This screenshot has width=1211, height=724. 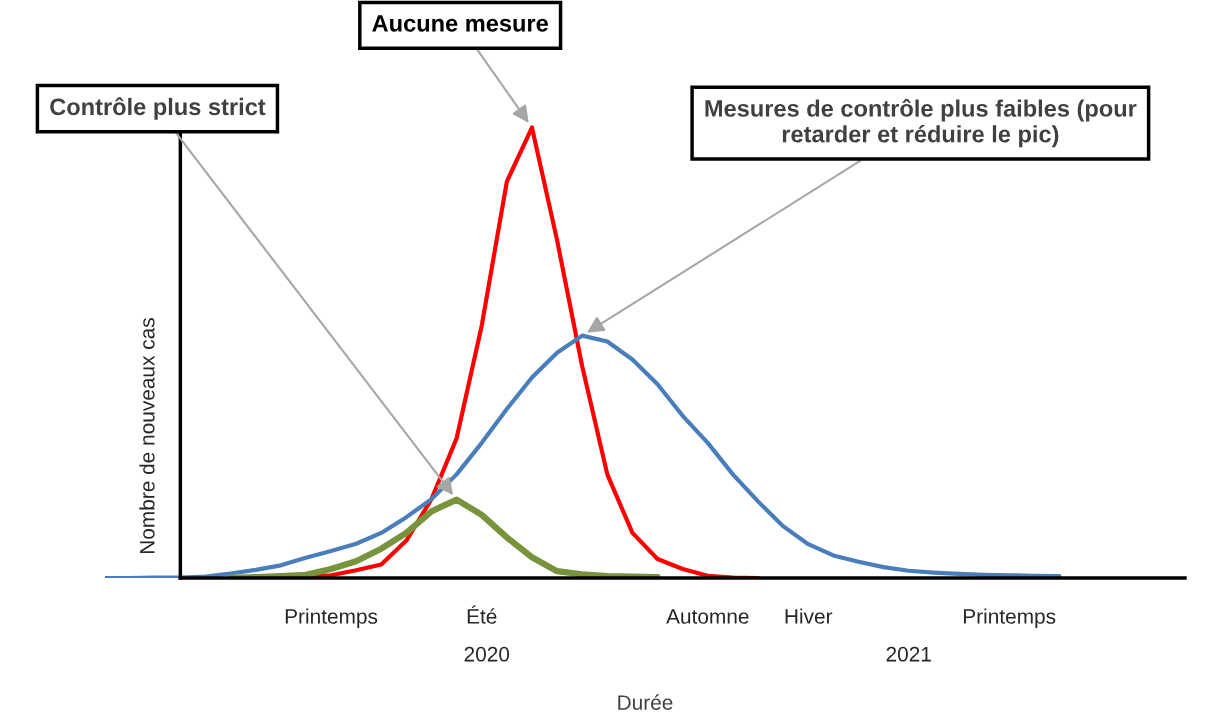 What do you see at coordinates (482, 614) in the screenshot?
I see `x-tick-label: Été` at bounding box center [482, 614].